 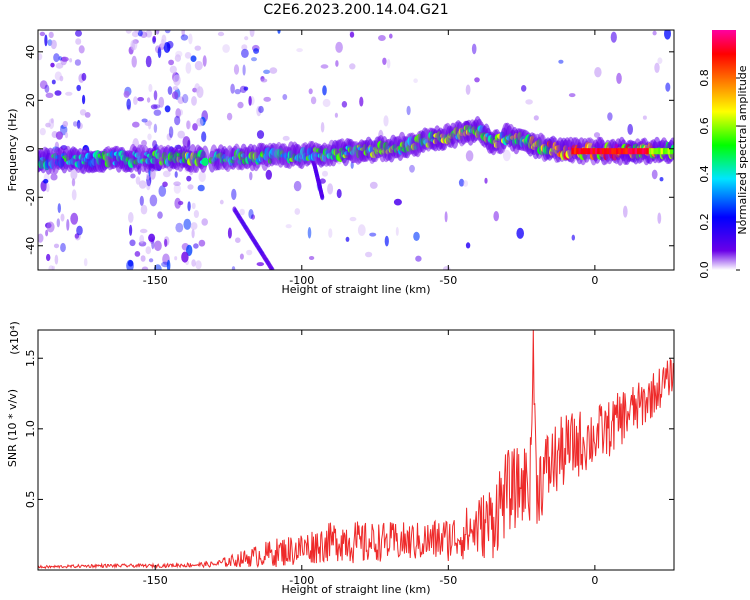 I want to click on spectrogram-y-axis-label: Frequency (Hz), so click(x=12, y=150).